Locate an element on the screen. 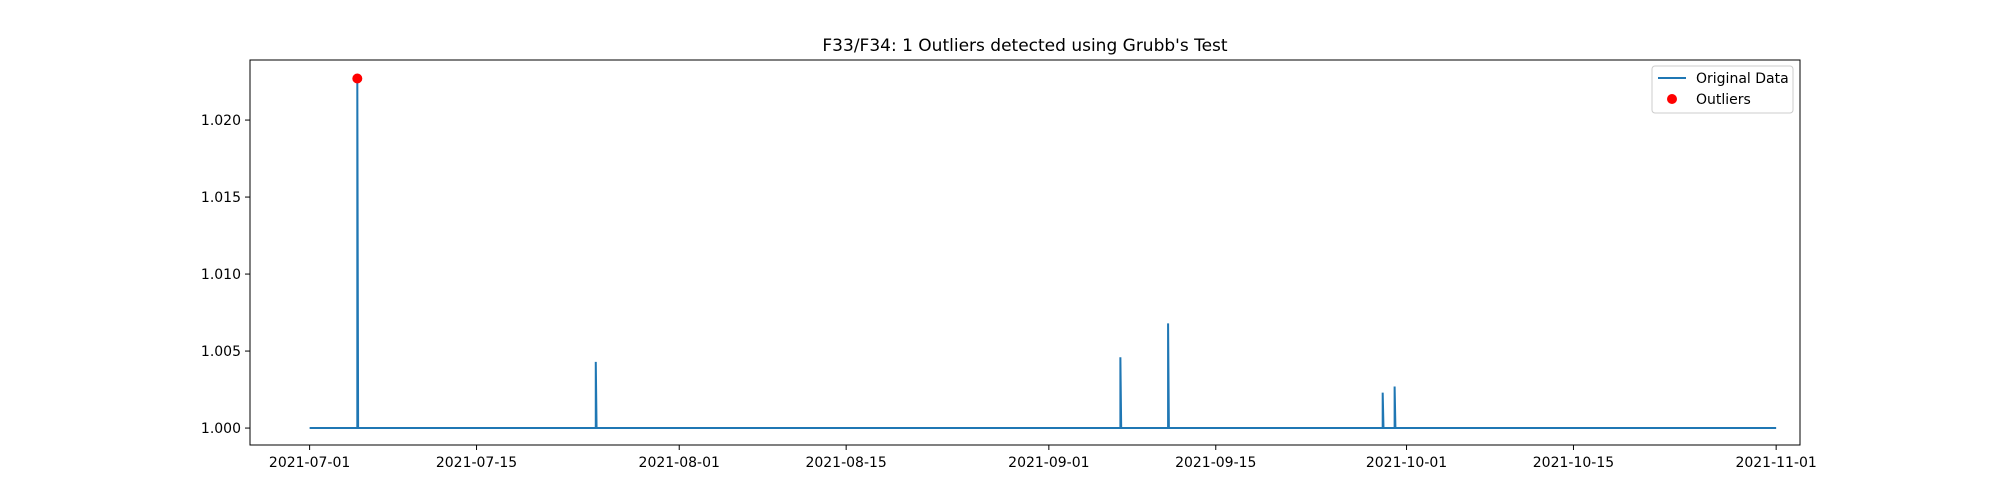  y-tick-label-1: 1.005 is located at coordinates (221, 352).